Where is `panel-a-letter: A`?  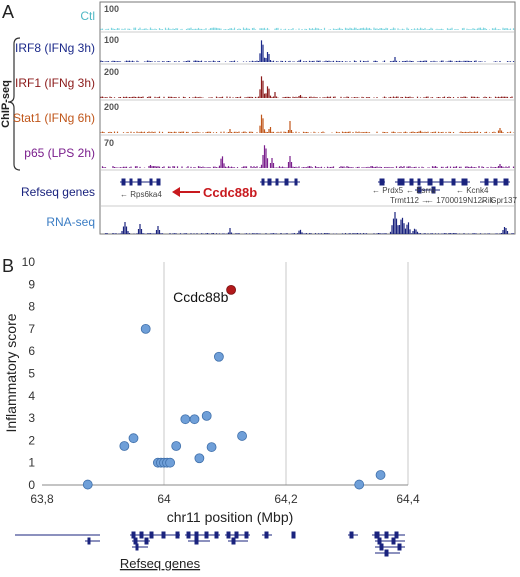
panel-a-letter: A is located at coordinates (8, 12).